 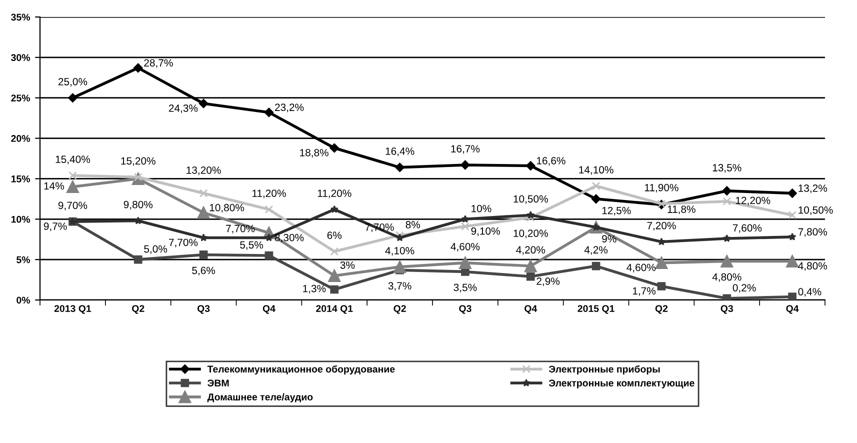 I want to click on data-label: 11,90%, so click(x=661, y=188).